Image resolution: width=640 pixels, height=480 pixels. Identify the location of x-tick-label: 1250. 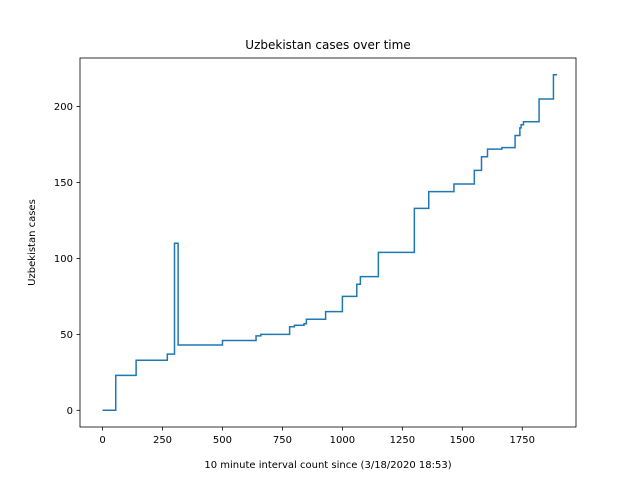
(402, 440).